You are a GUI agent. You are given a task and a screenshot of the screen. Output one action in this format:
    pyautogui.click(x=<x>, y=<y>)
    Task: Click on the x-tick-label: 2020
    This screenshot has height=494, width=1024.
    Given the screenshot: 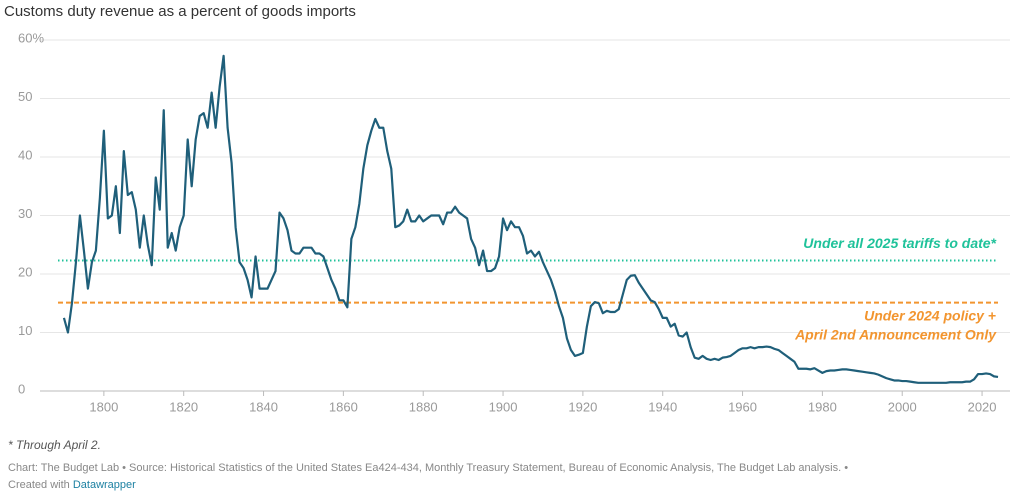 What is the action you would take?
    pyautogui.click(x=982, y=406)
    